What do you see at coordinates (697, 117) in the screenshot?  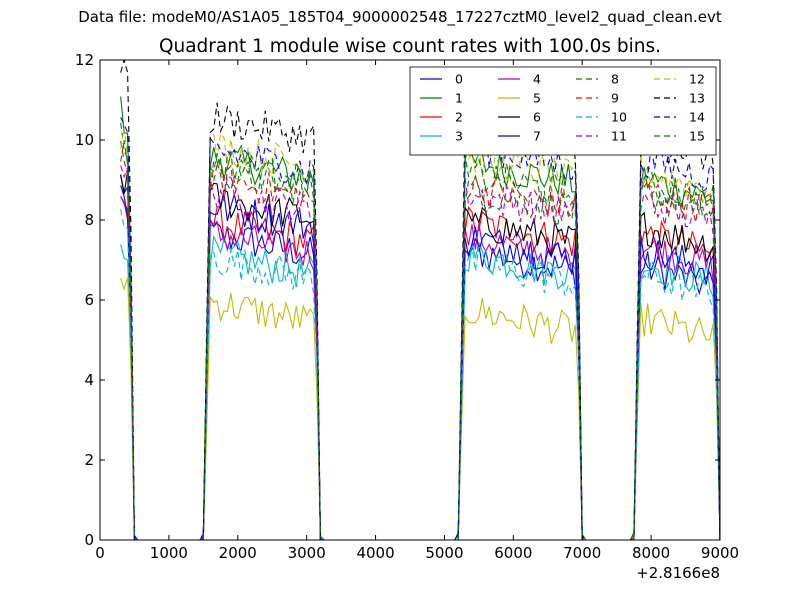 I see `legend-label-14: 14` at bounding box center [697, 117].